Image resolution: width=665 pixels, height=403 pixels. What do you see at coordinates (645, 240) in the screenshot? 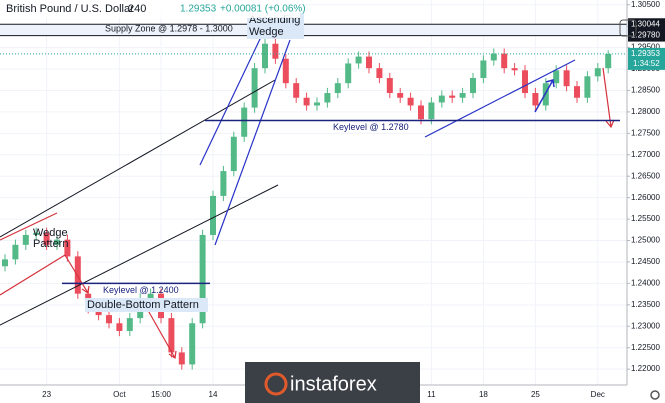
I see `y-tick-label: 1.25000` at bounding box center [645, 240].